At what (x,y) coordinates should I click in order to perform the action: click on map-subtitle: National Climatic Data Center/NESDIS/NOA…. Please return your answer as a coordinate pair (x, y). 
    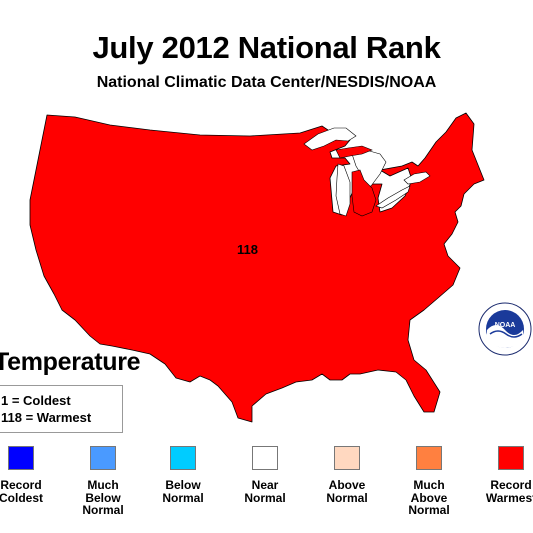
    Looking at the image, I should click on (266, 82).